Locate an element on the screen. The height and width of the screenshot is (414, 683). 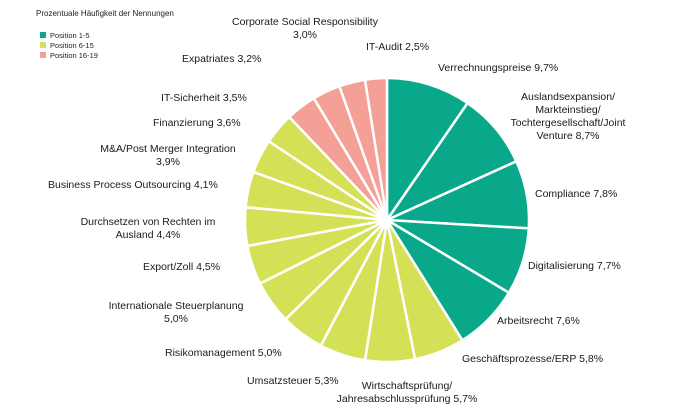
slice-label: Verrechnungspreise 9,7% is located at coordinates (498, 68).